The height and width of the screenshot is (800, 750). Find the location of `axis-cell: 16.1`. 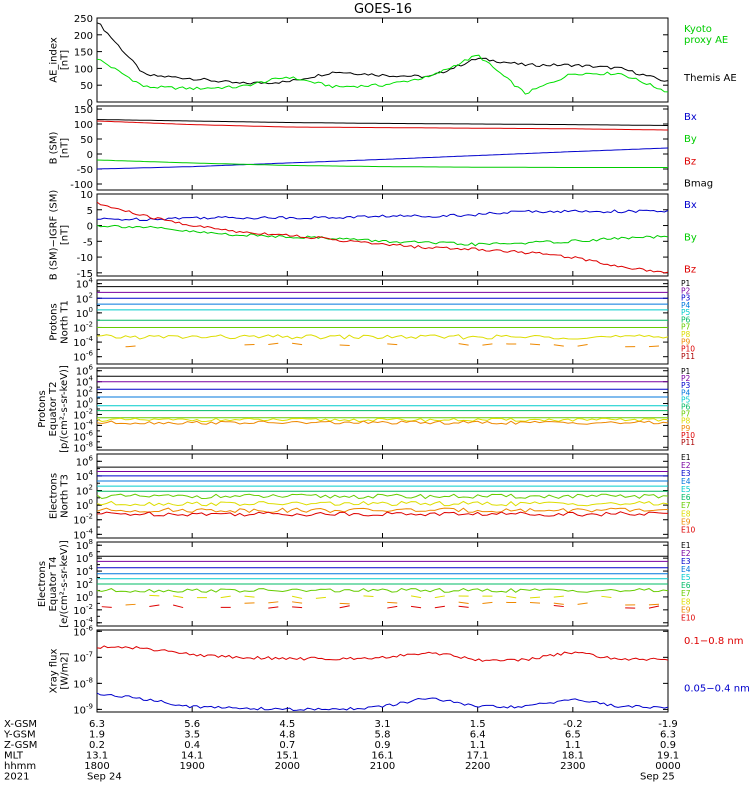

axis-cell: 16.1 is located at coordinates (382, 756).